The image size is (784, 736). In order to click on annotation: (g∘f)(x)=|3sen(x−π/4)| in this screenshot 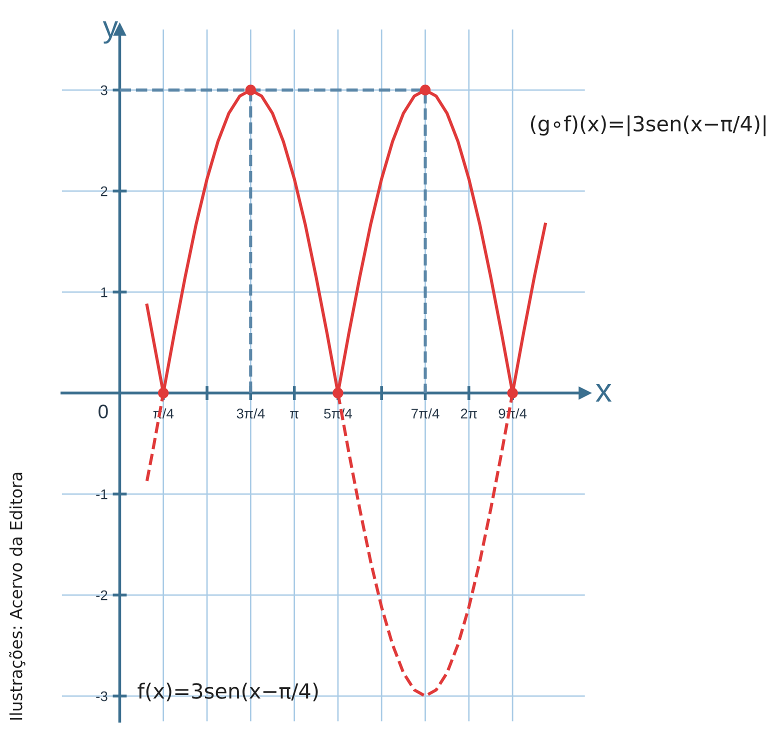, I will do `click(648, 125)`.